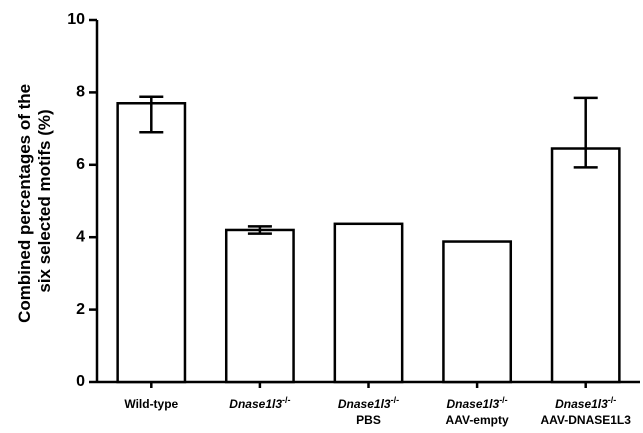 This screenshot has height=433, width=643. I want to click on x-tick-label-treatment: AAV-DNASE1L3, so click(585, 420).